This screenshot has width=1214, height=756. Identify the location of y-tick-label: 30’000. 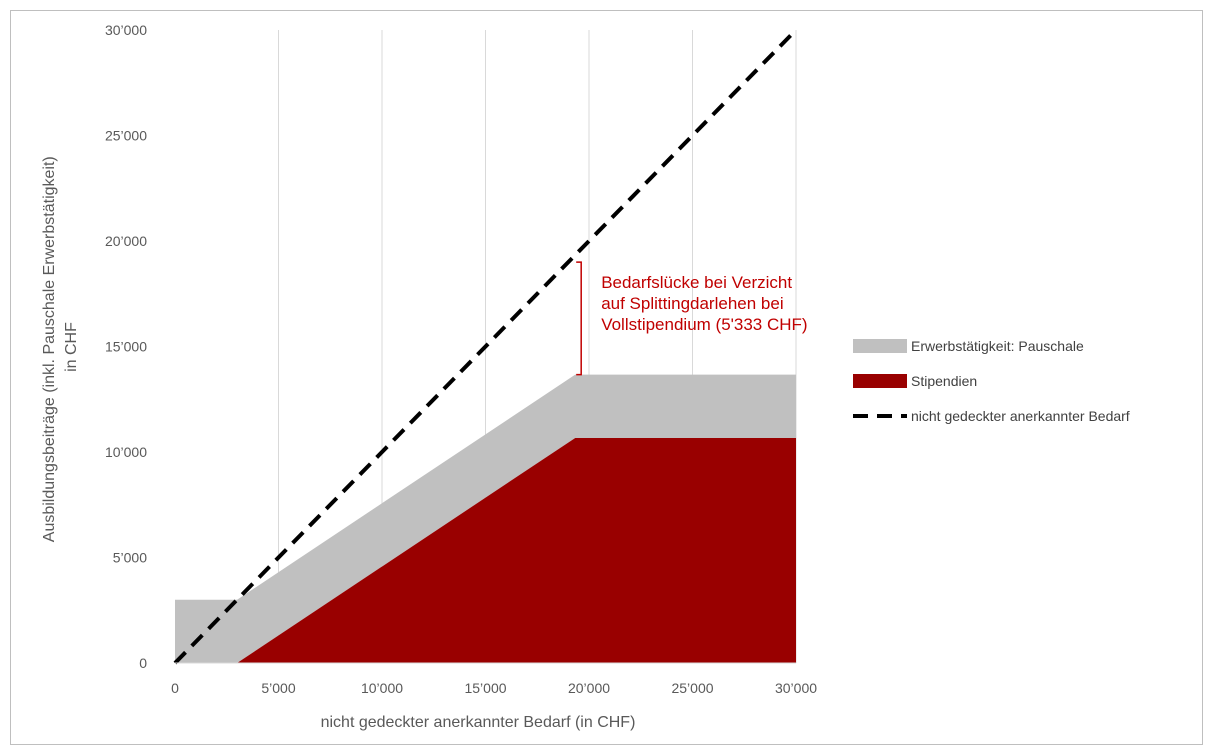
(126, 30).